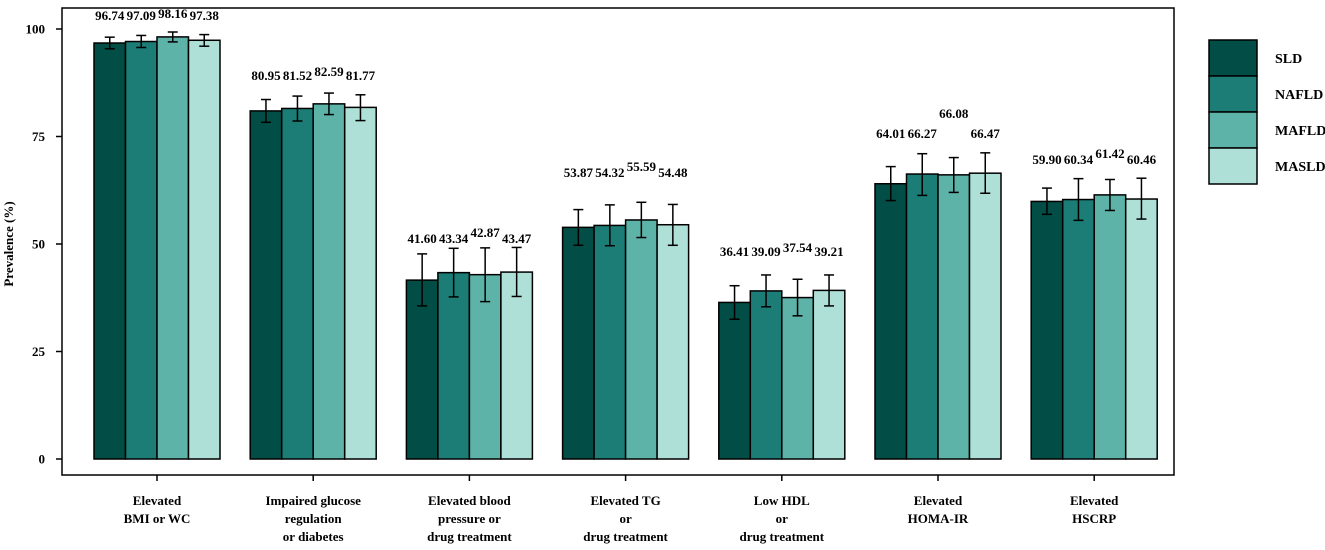  I want to click on value-label: 96.74, so click(110, 15).